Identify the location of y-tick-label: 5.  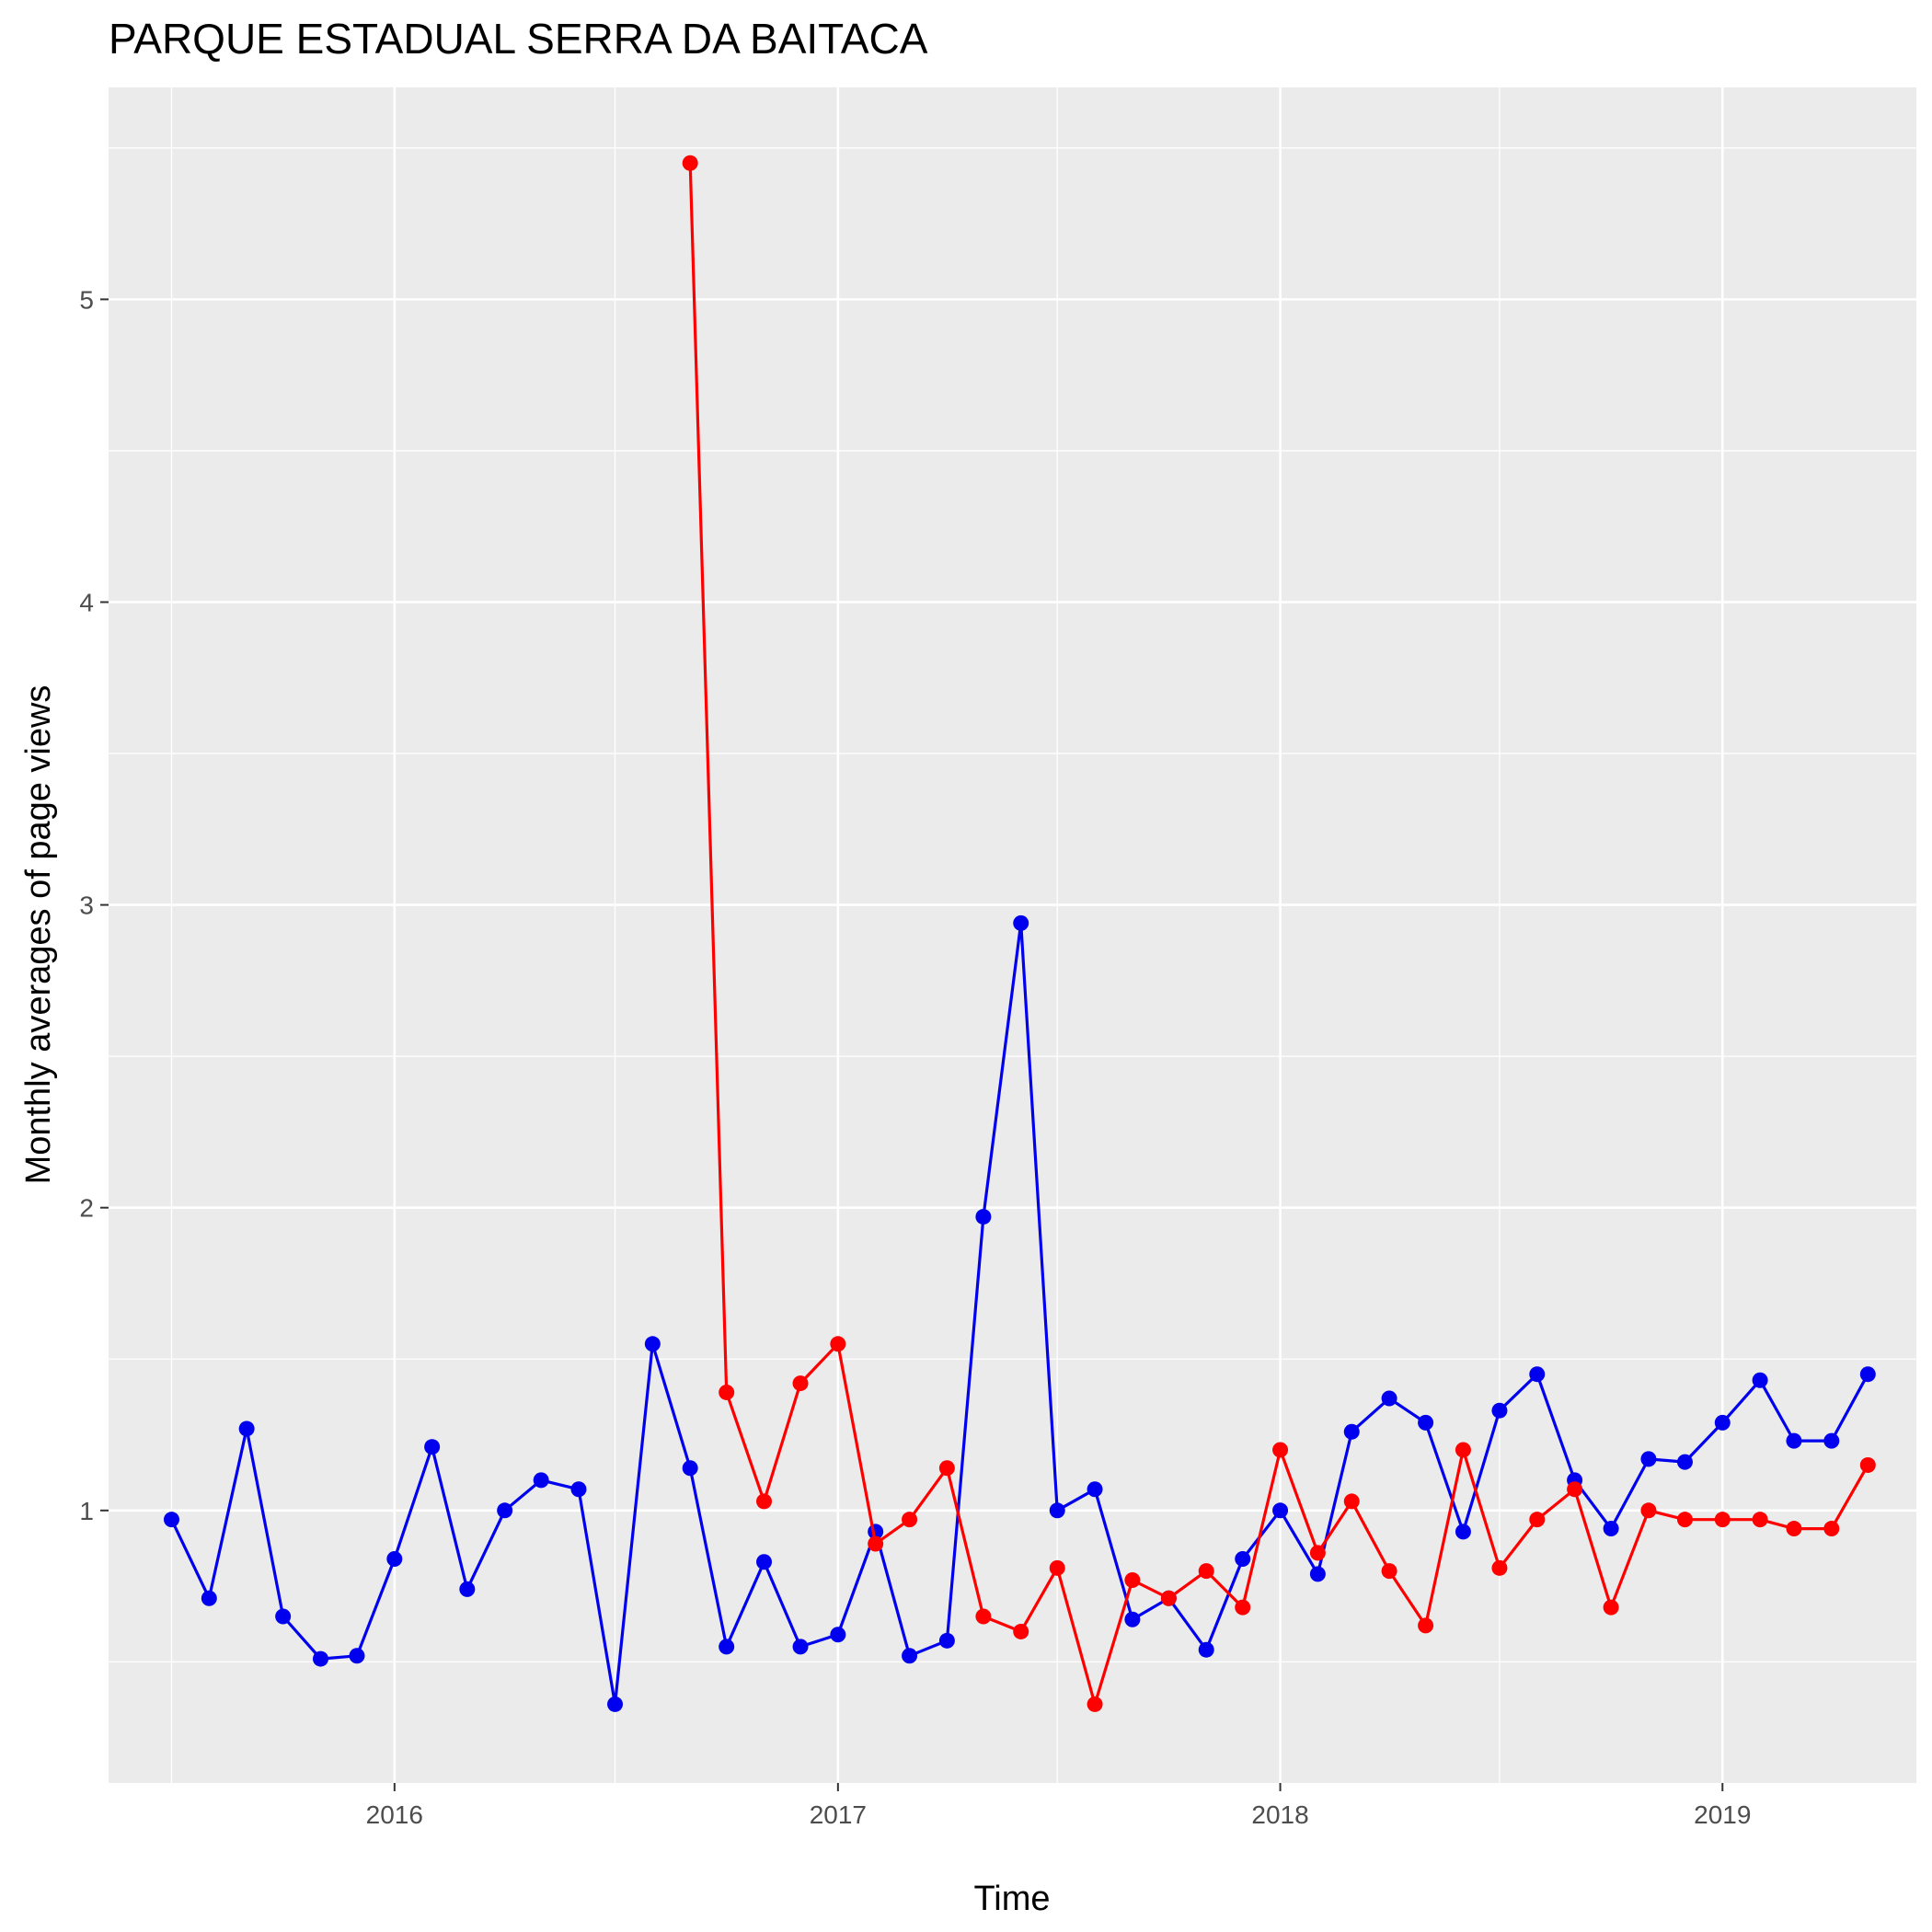
(86, 299).